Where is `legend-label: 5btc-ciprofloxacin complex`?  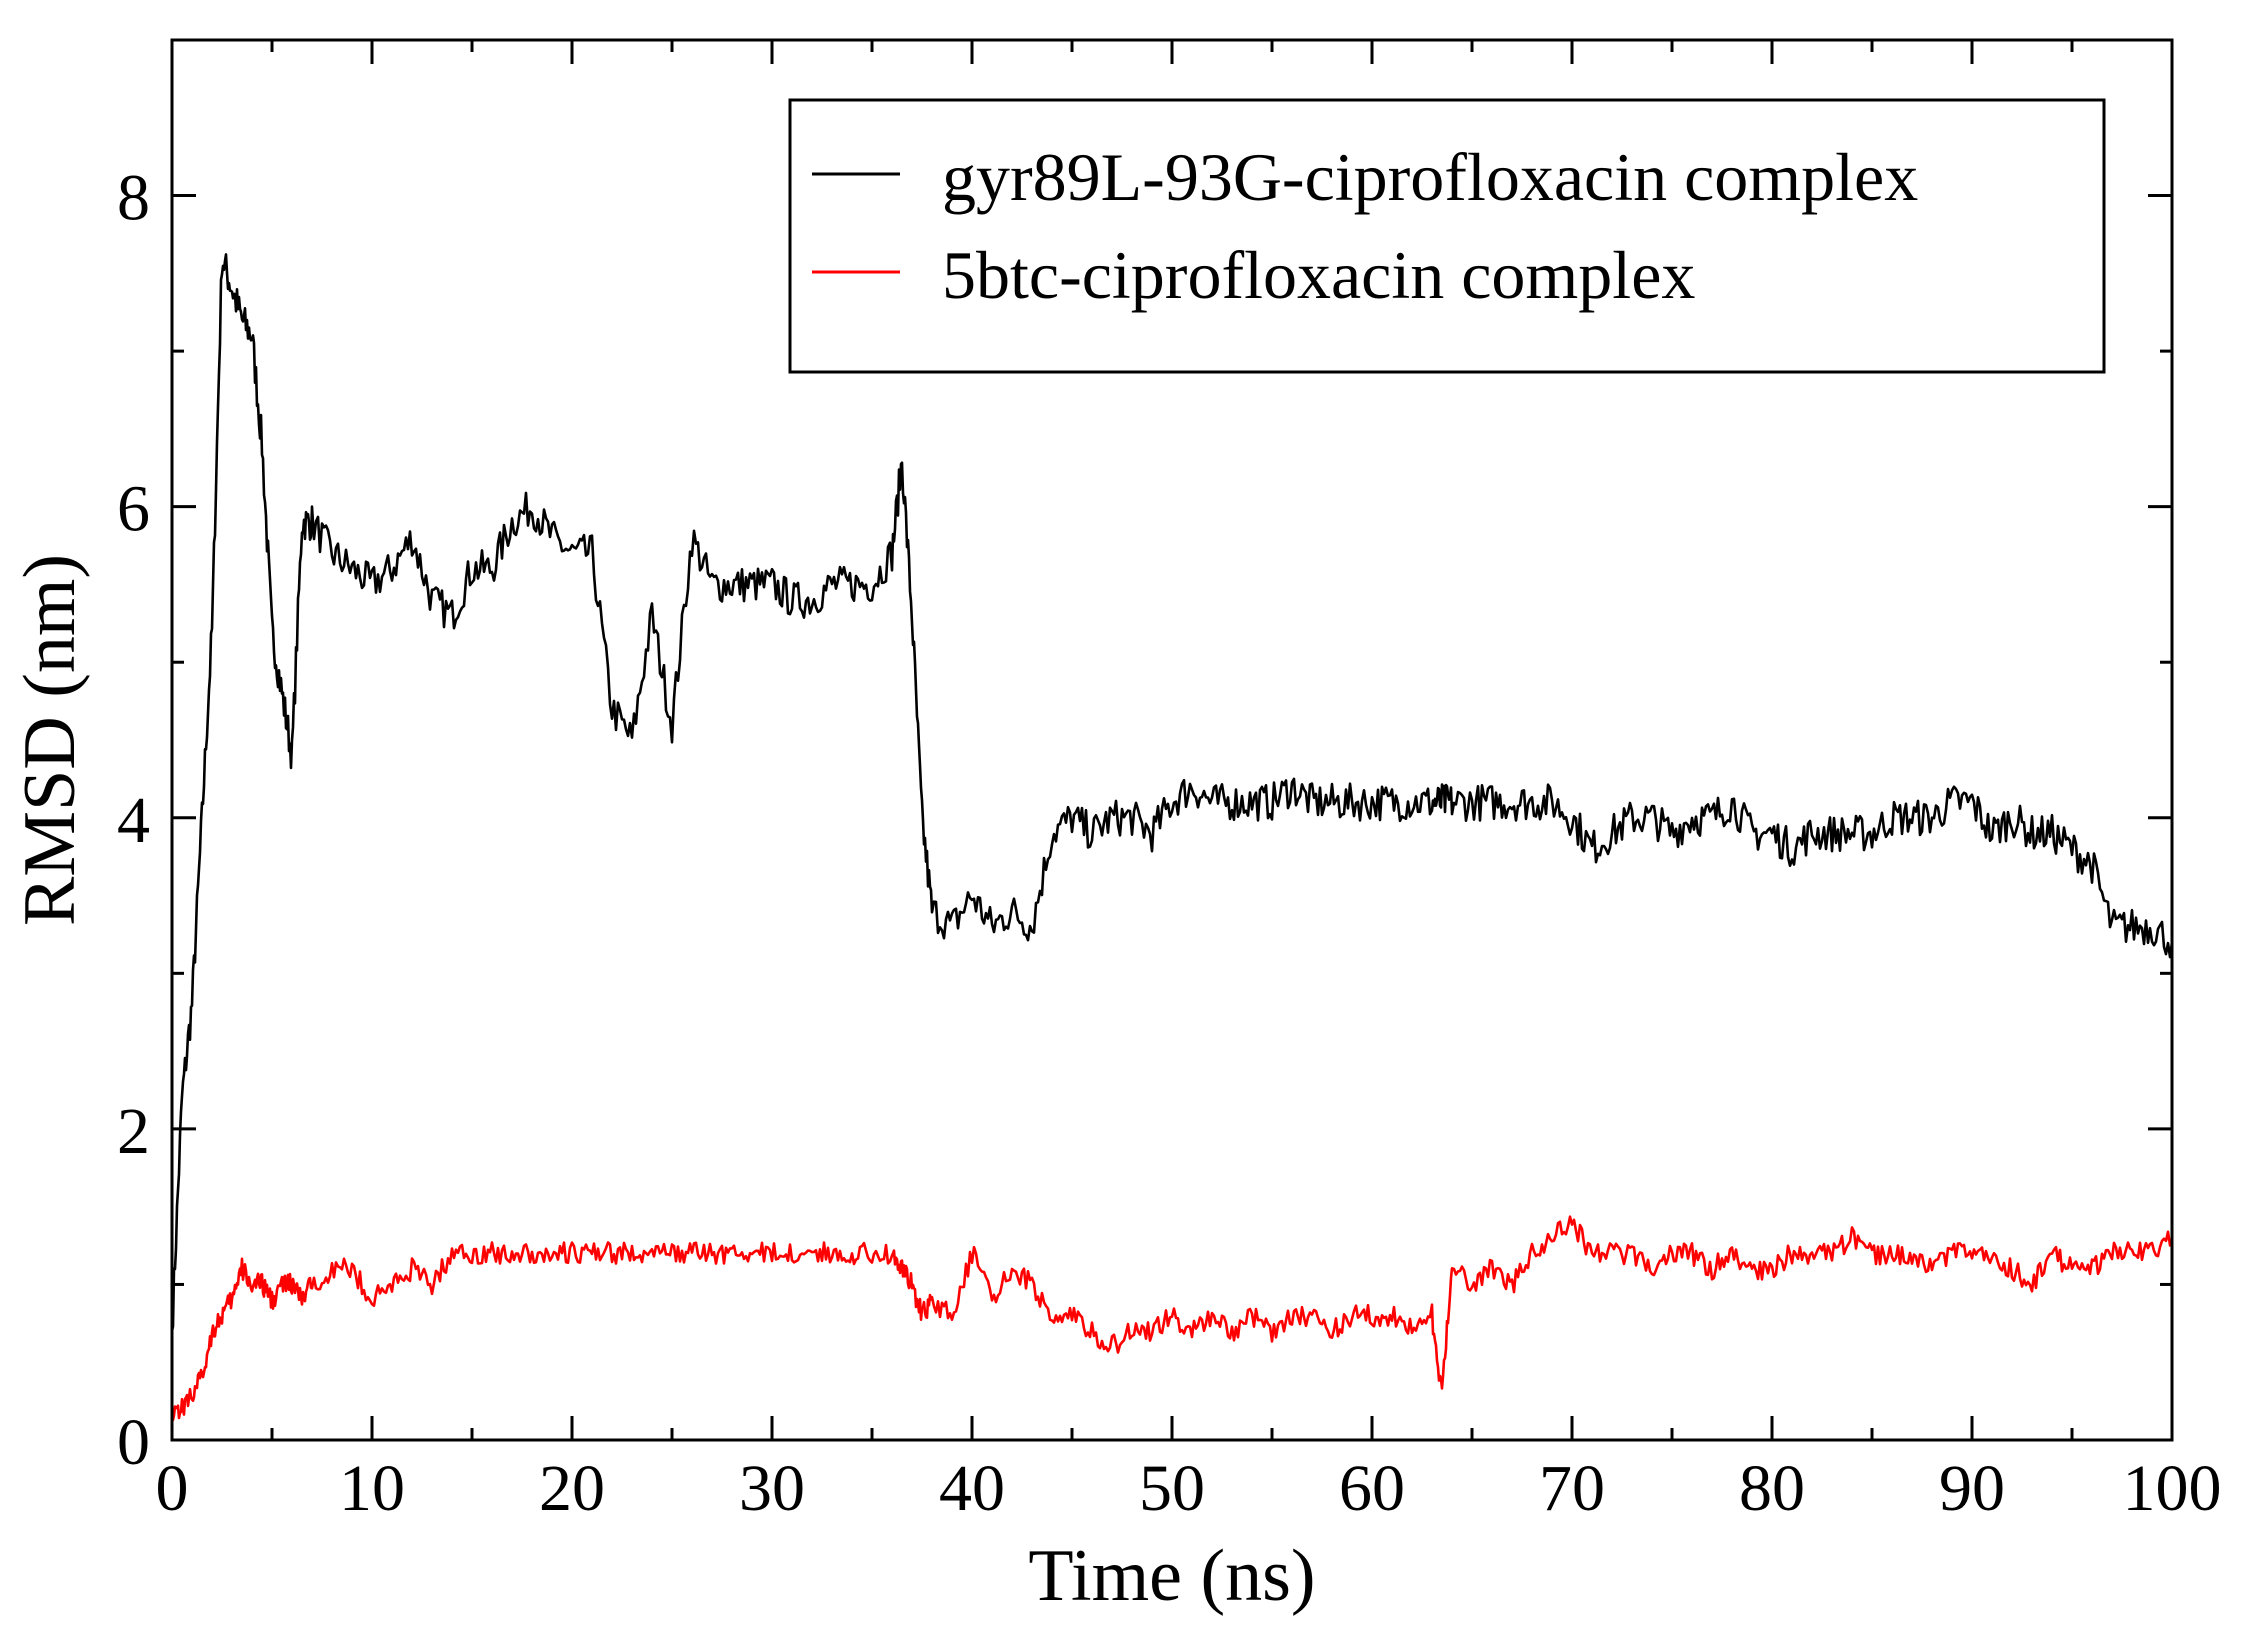
legend-label: 5btc-ciprofloxacin complex is located at coordinates (1318, 275).